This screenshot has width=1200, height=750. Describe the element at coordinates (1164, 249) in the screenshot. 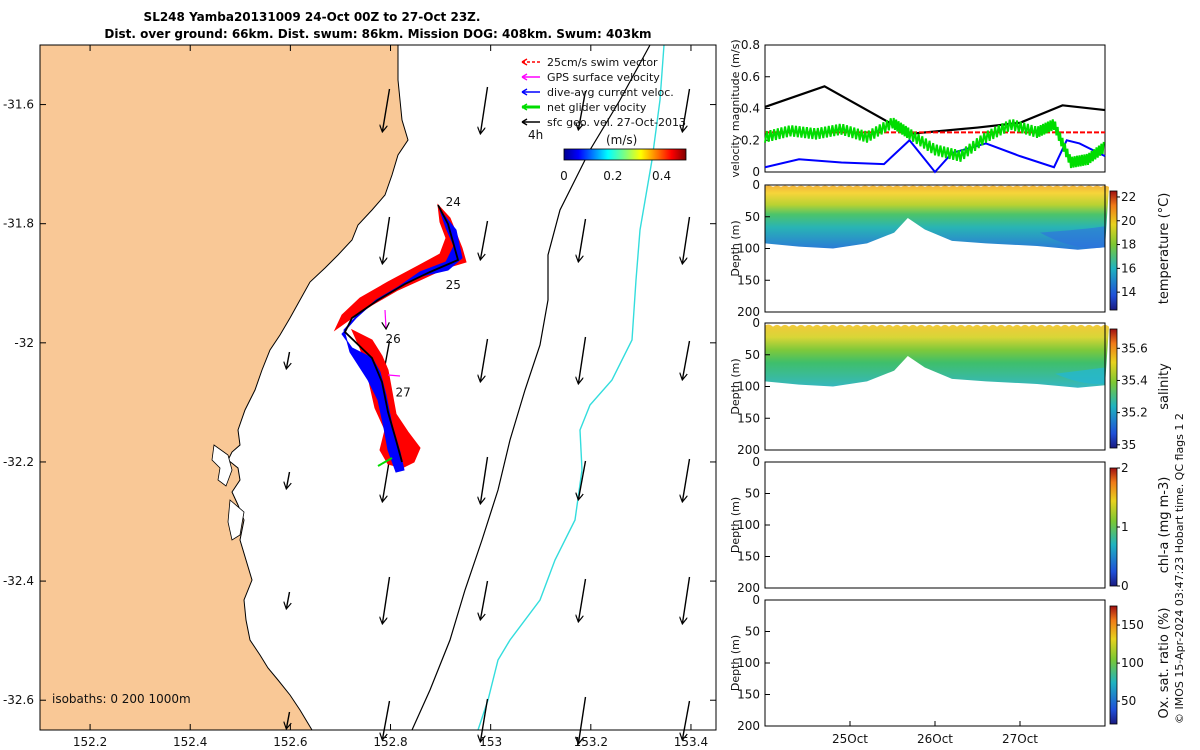

I see `colorbar-label: temperature (°C)` at that location.